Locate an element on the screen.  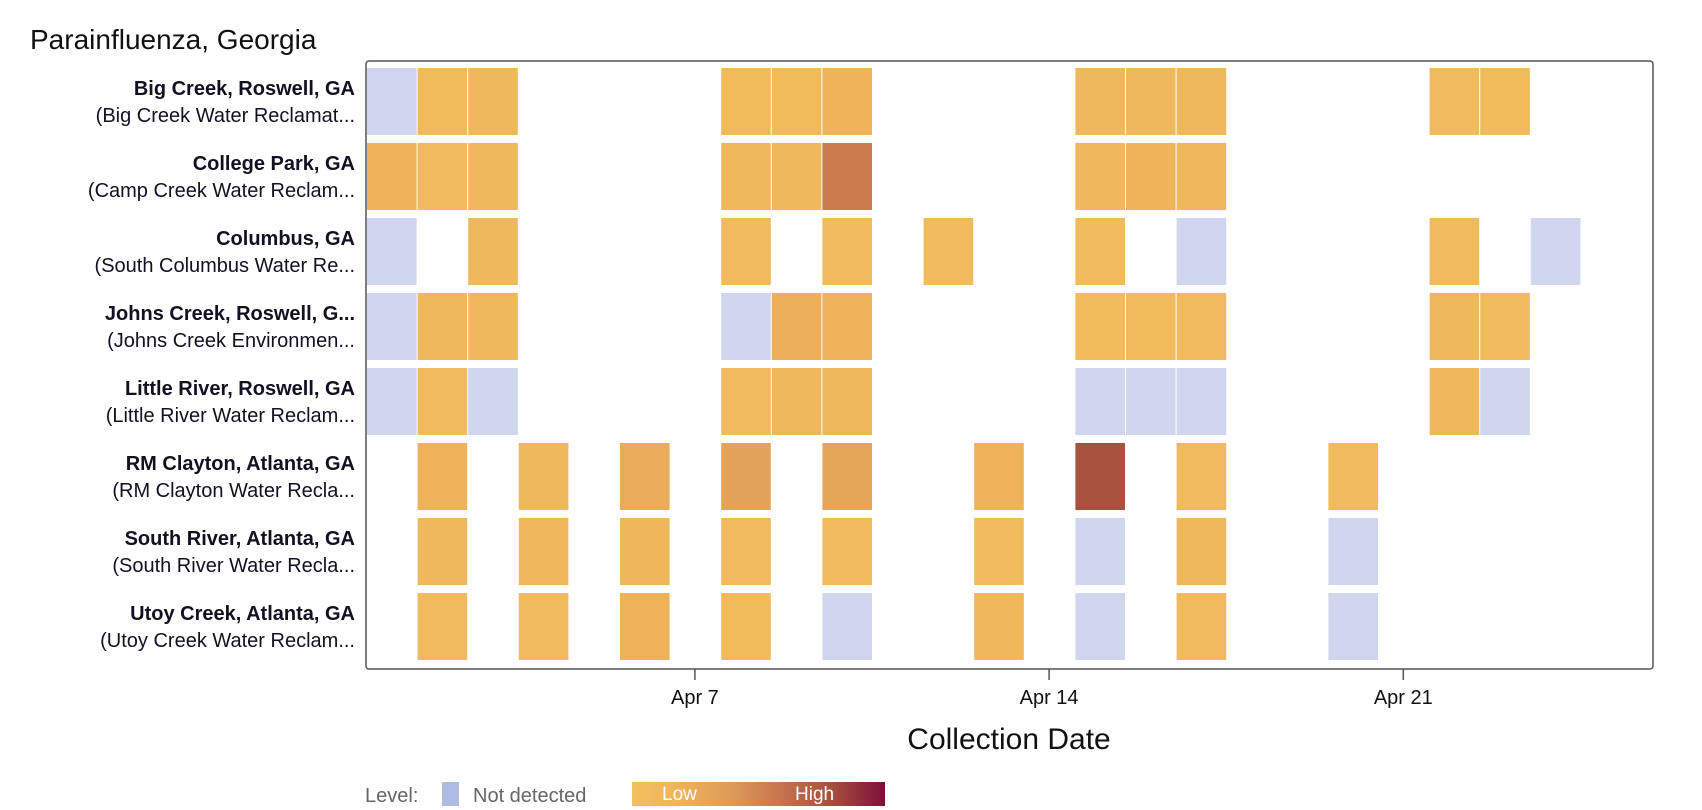
legend-not-detected-swatch is located at coordinates (450, 794).